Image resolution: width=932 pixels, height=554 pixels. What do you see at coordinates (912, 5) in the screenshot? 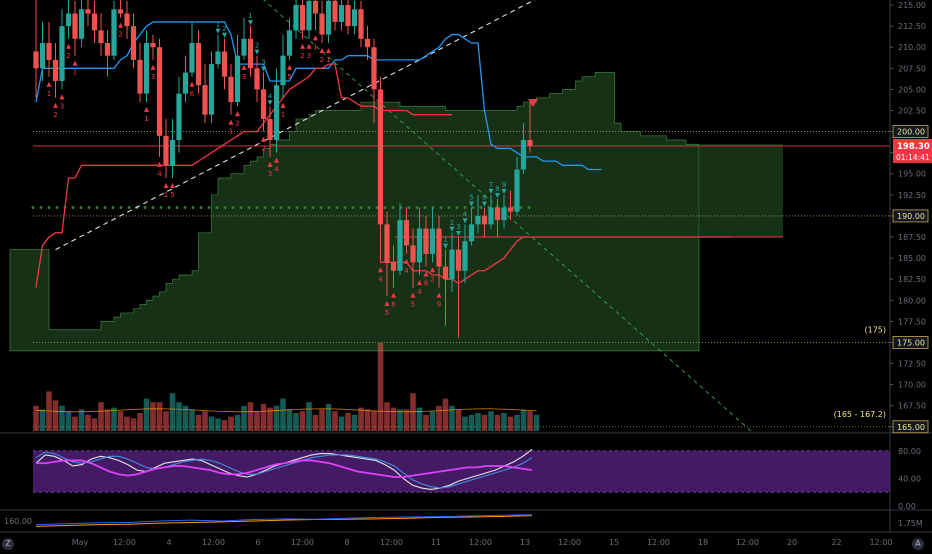
I see `price-tick-label: 215.00` at bounding box center [912, 5].